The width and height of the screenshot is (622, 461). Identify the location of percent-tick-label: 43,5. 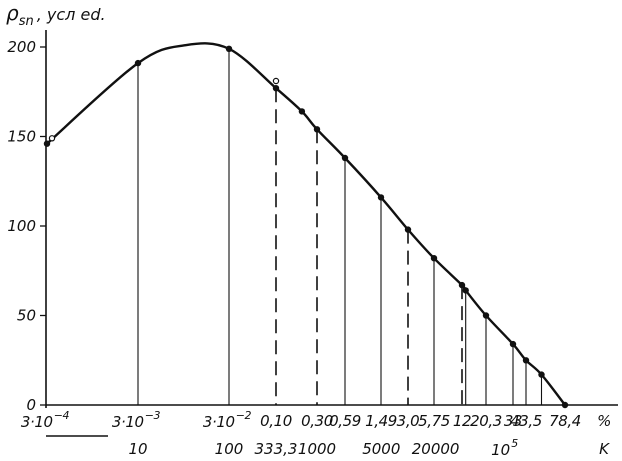
(526, 421).